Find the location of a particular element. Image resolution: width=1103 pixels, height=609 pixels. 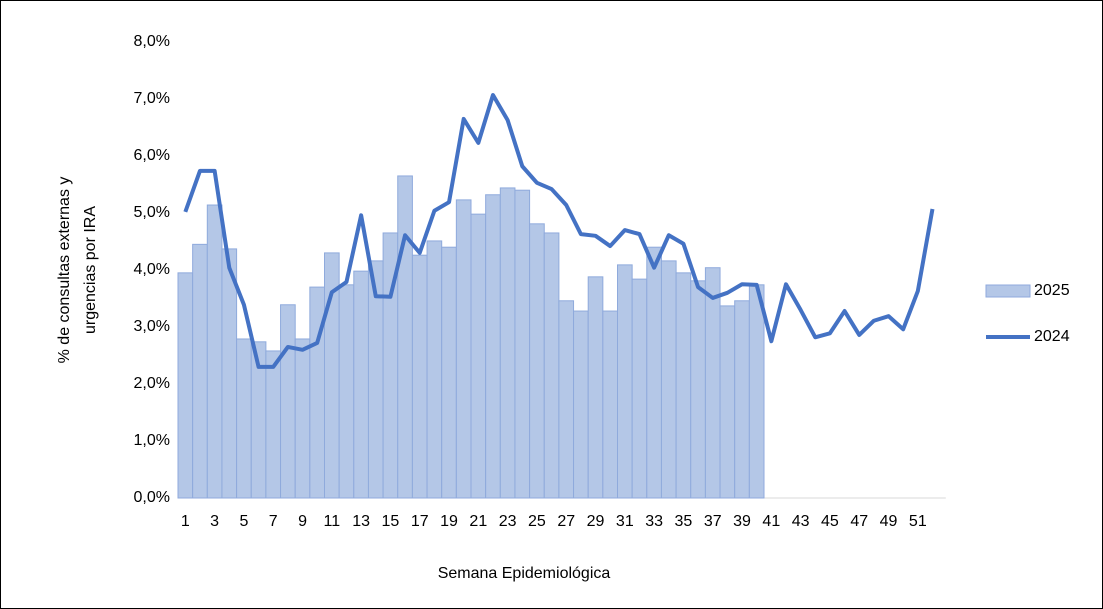

legend-swatch is located at coordinates (1008, 291).